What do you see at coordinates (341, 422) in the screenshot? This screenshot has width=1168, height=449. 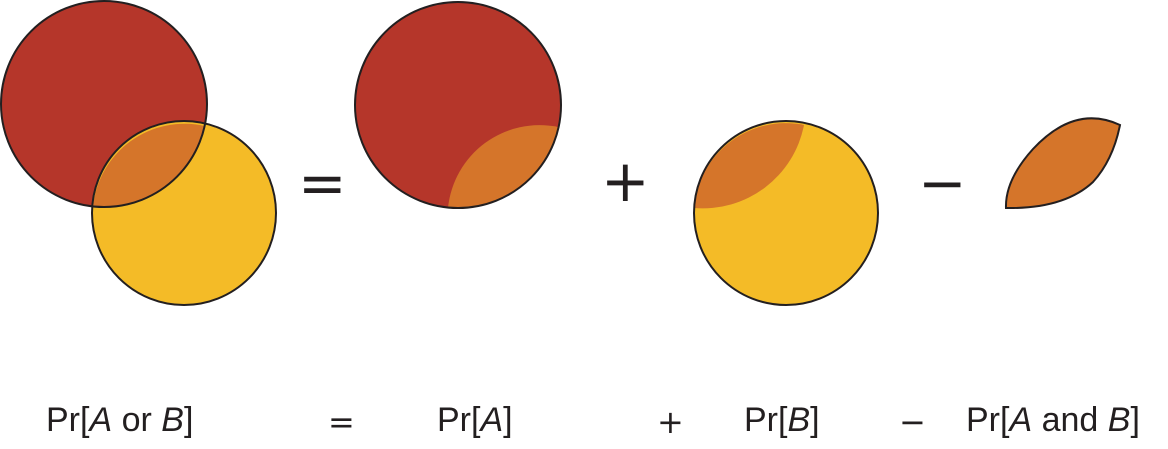 I see `equals-sign: =` at bounding box center [341, 422].